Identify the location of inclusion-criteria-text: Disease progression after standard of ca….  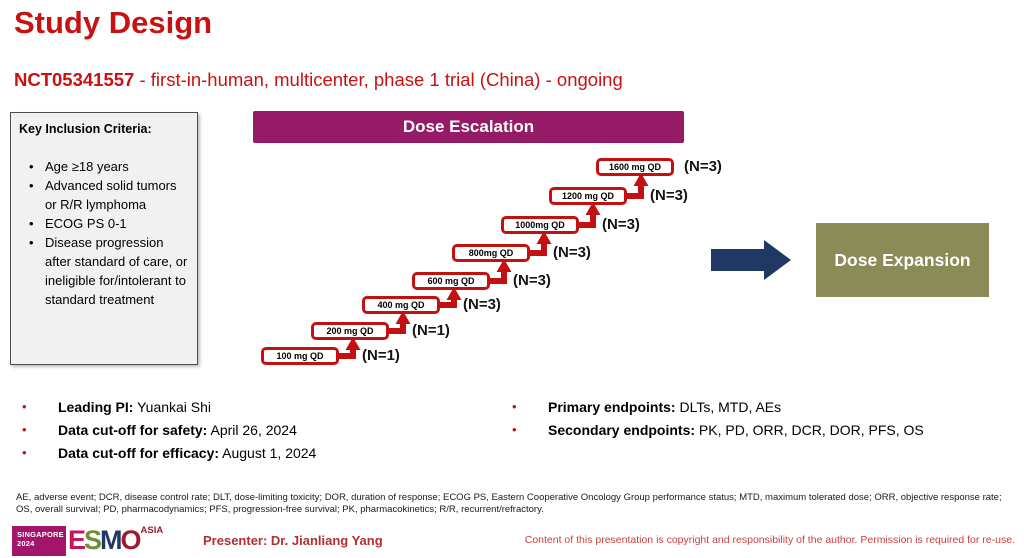
(116, 271).